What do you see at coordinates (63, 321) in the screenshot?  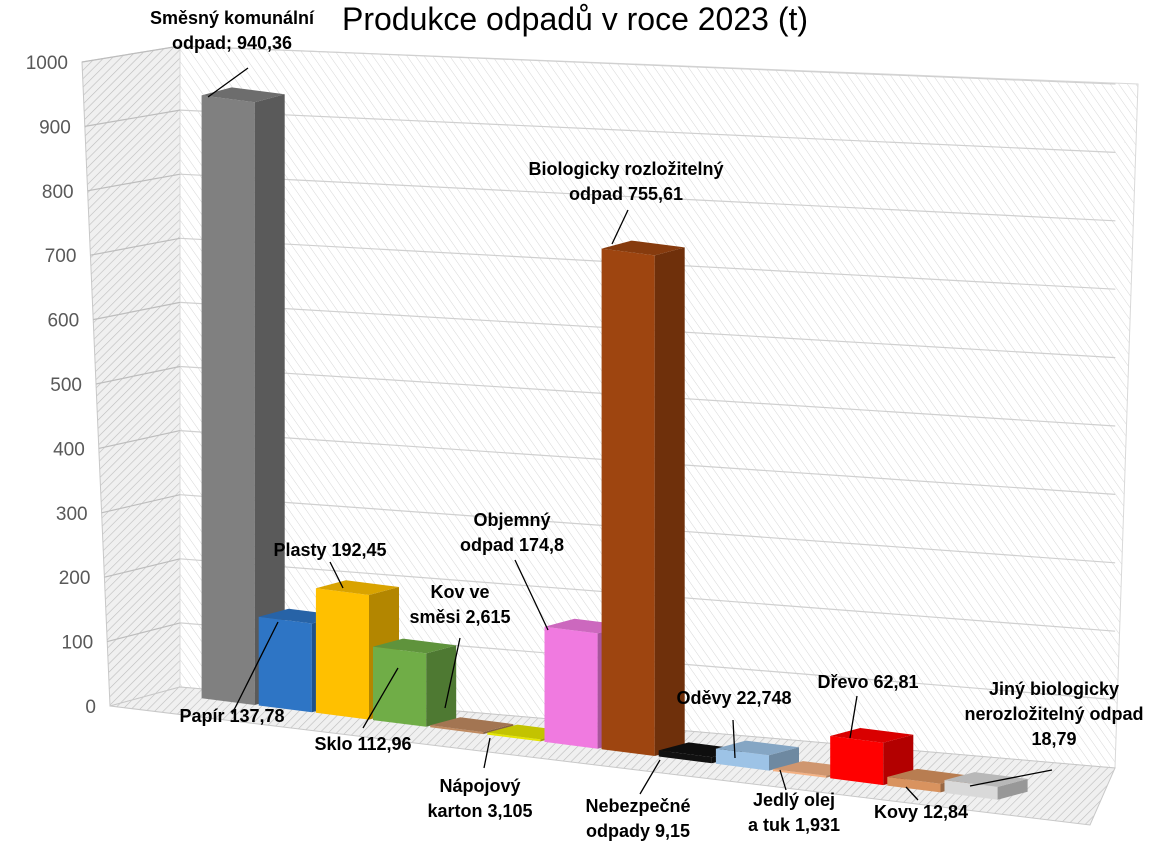 I see `y-tick-label: 600` at bounding box center [63, 321].